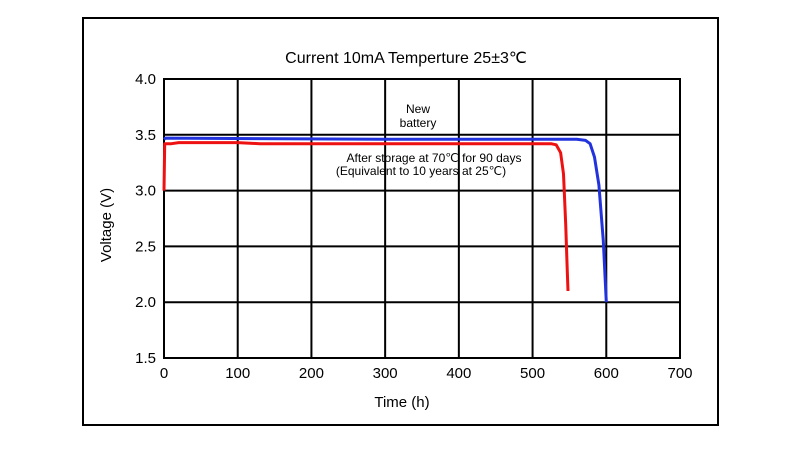  I want to click on y-tick-label: 2.5, so click(145, 246).